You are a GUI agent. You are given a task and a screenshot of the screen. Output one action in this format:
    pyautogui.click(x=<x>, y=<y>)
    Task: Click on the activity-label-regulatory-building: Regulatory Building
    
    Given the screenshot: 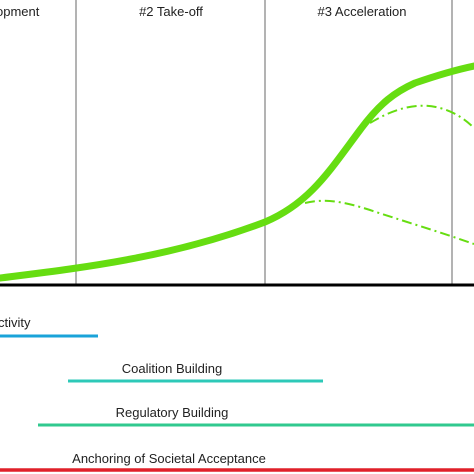 What is the action you would take?
    pyautogui.click(x=172, y=412)
    